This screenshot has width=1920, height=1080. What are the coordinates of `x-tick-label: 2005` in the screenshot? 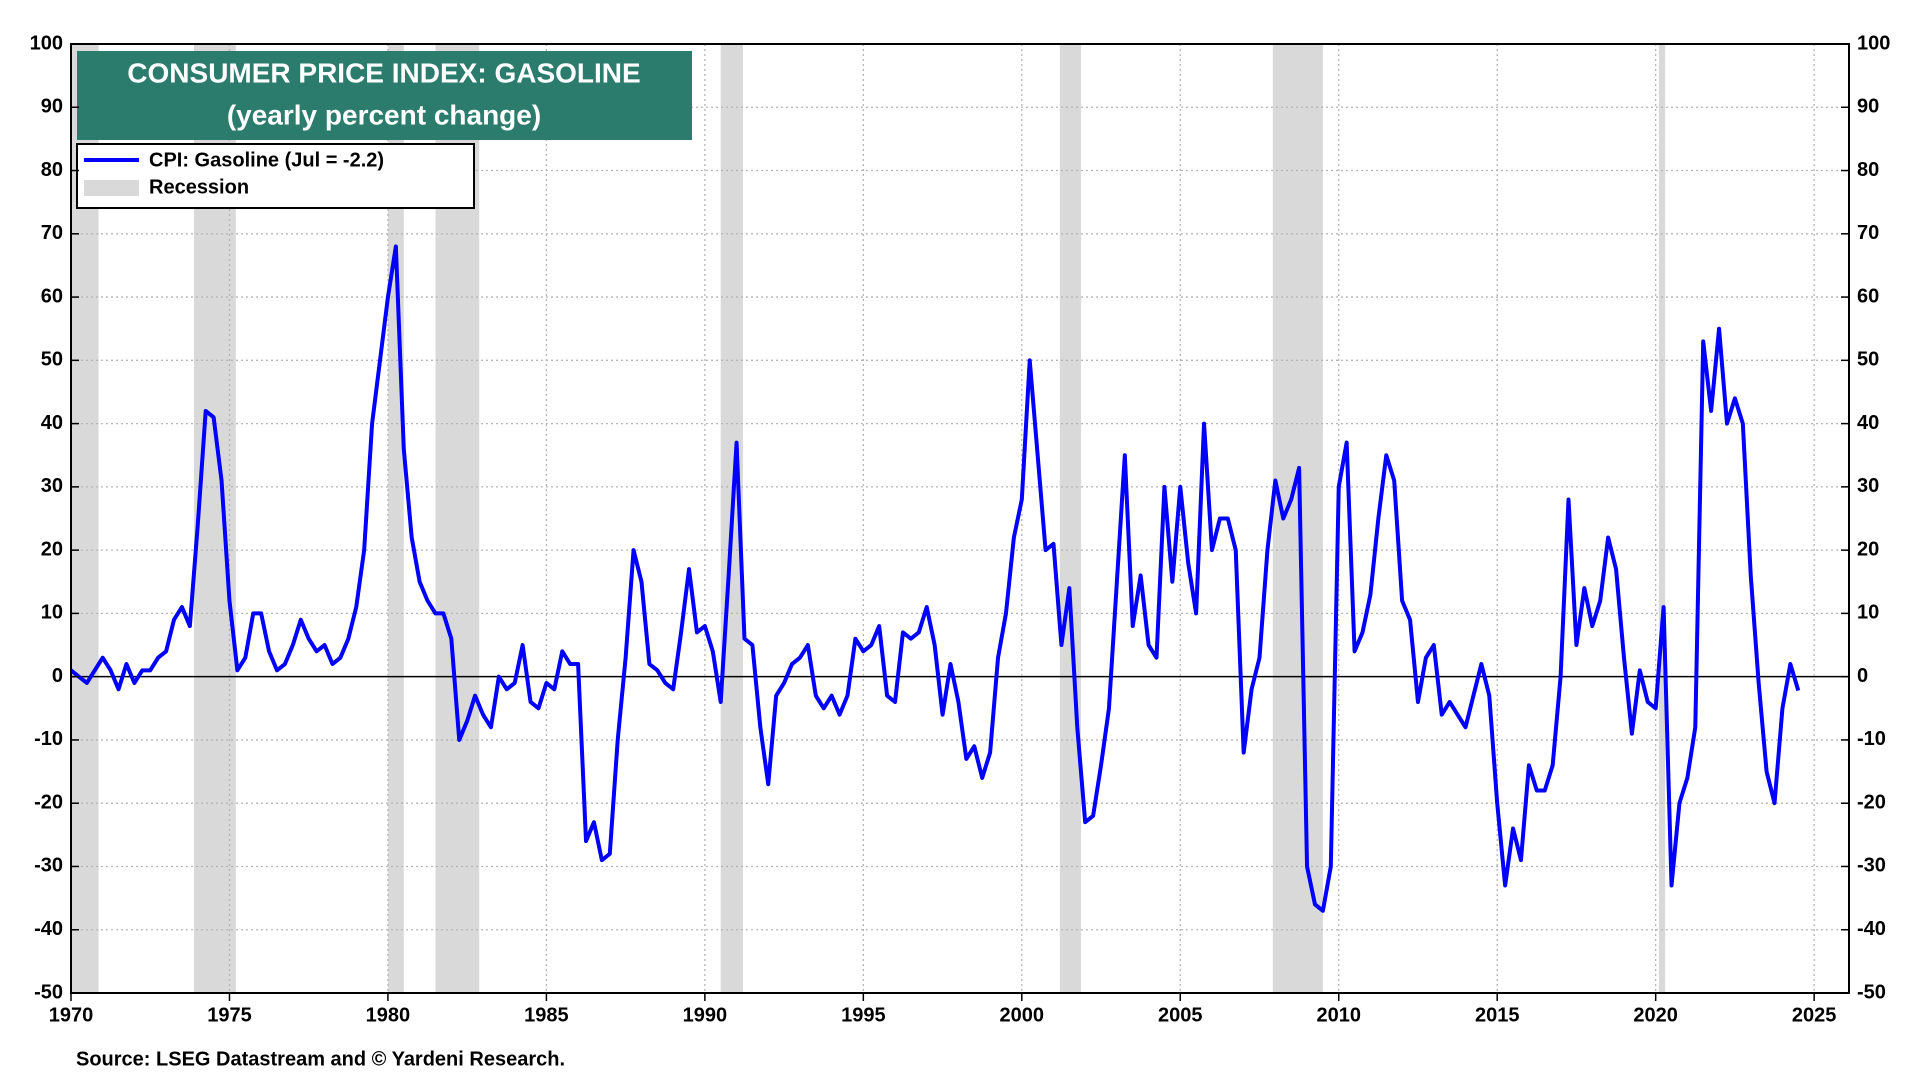 It's located at (1180, 1015).